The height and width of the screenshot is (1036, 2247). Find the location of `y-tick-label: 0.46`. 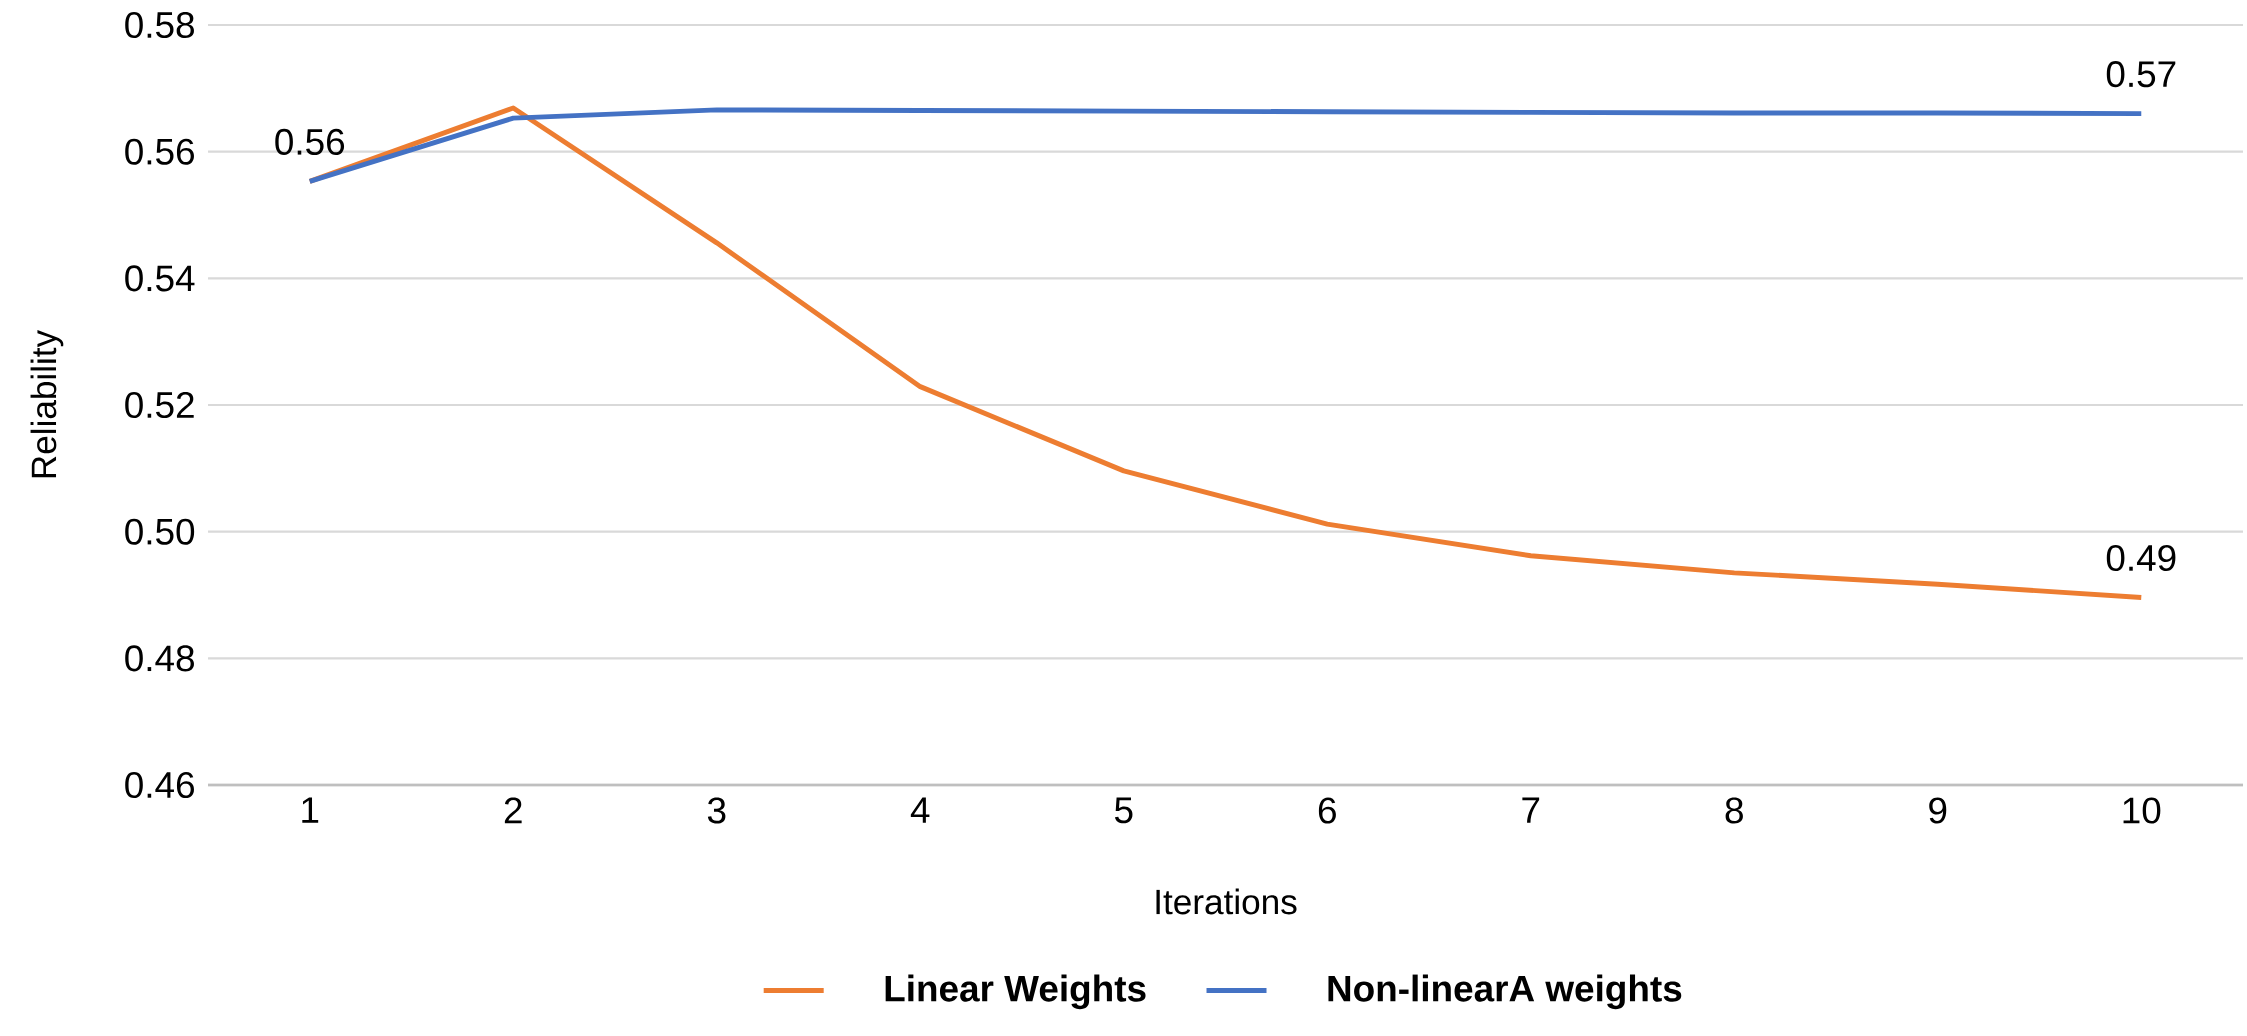

y-tick-label: 0.46 is located at coordinates (159, 785).